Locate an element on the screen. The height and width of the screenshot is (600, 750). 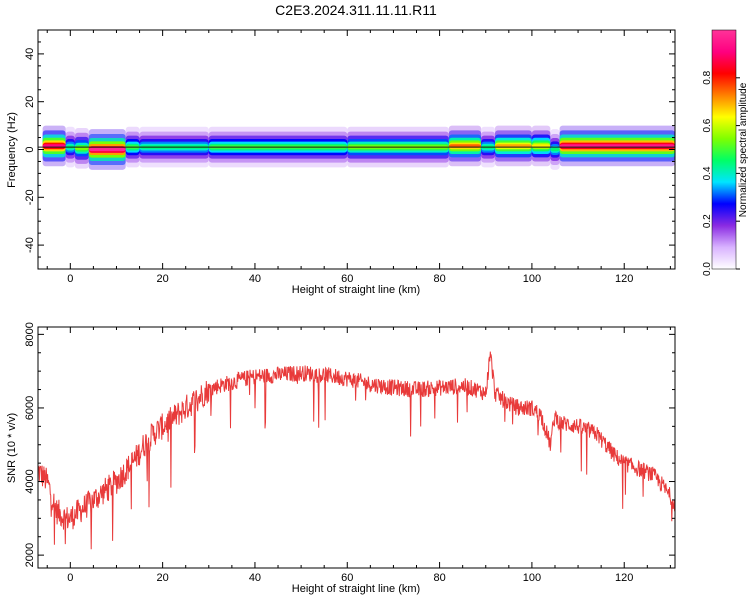
spectrogram-x-tick-label: 80 is located at coordinates (439, 279).